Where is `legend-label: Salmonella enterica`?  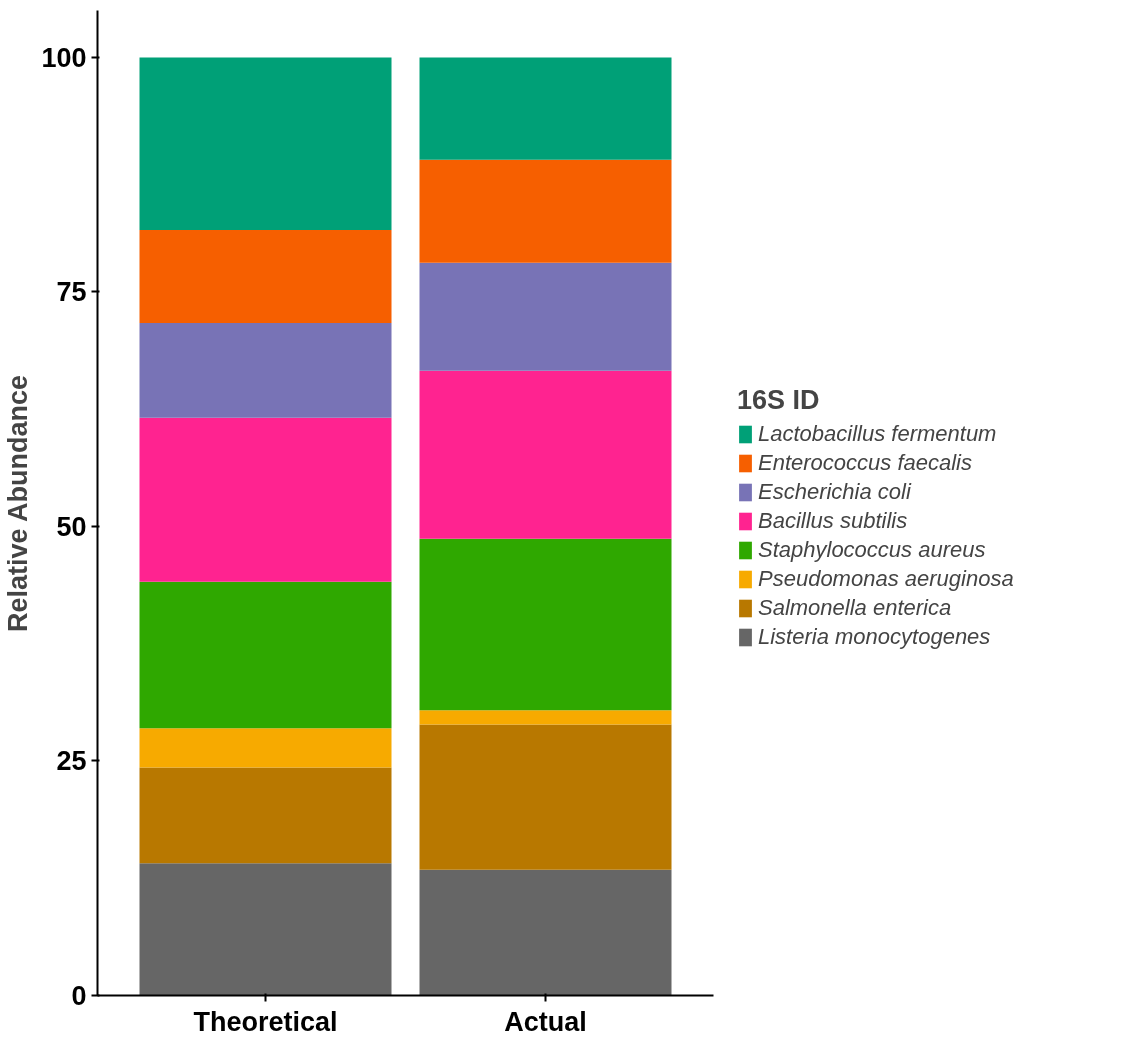
legend-label: Salmonella enterica is located at coordinates (855, 608).